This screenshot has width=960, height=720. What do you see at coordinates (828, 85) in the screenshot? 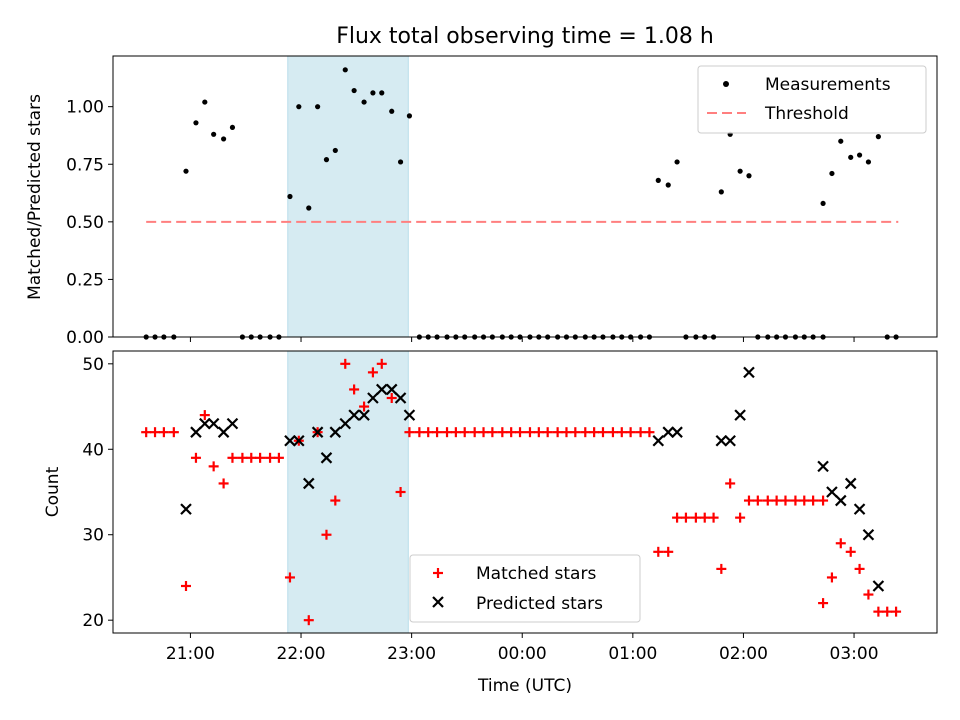
I see `legend-measurements-label: Measurements` at bounding box center [828, 85].